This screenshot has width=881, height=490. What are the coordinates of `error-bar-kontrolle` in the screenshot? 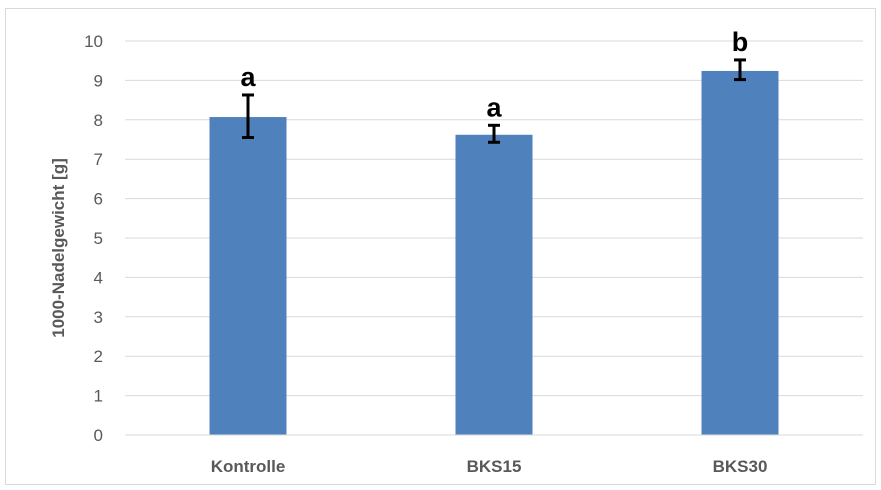 It's located at (248, 116).